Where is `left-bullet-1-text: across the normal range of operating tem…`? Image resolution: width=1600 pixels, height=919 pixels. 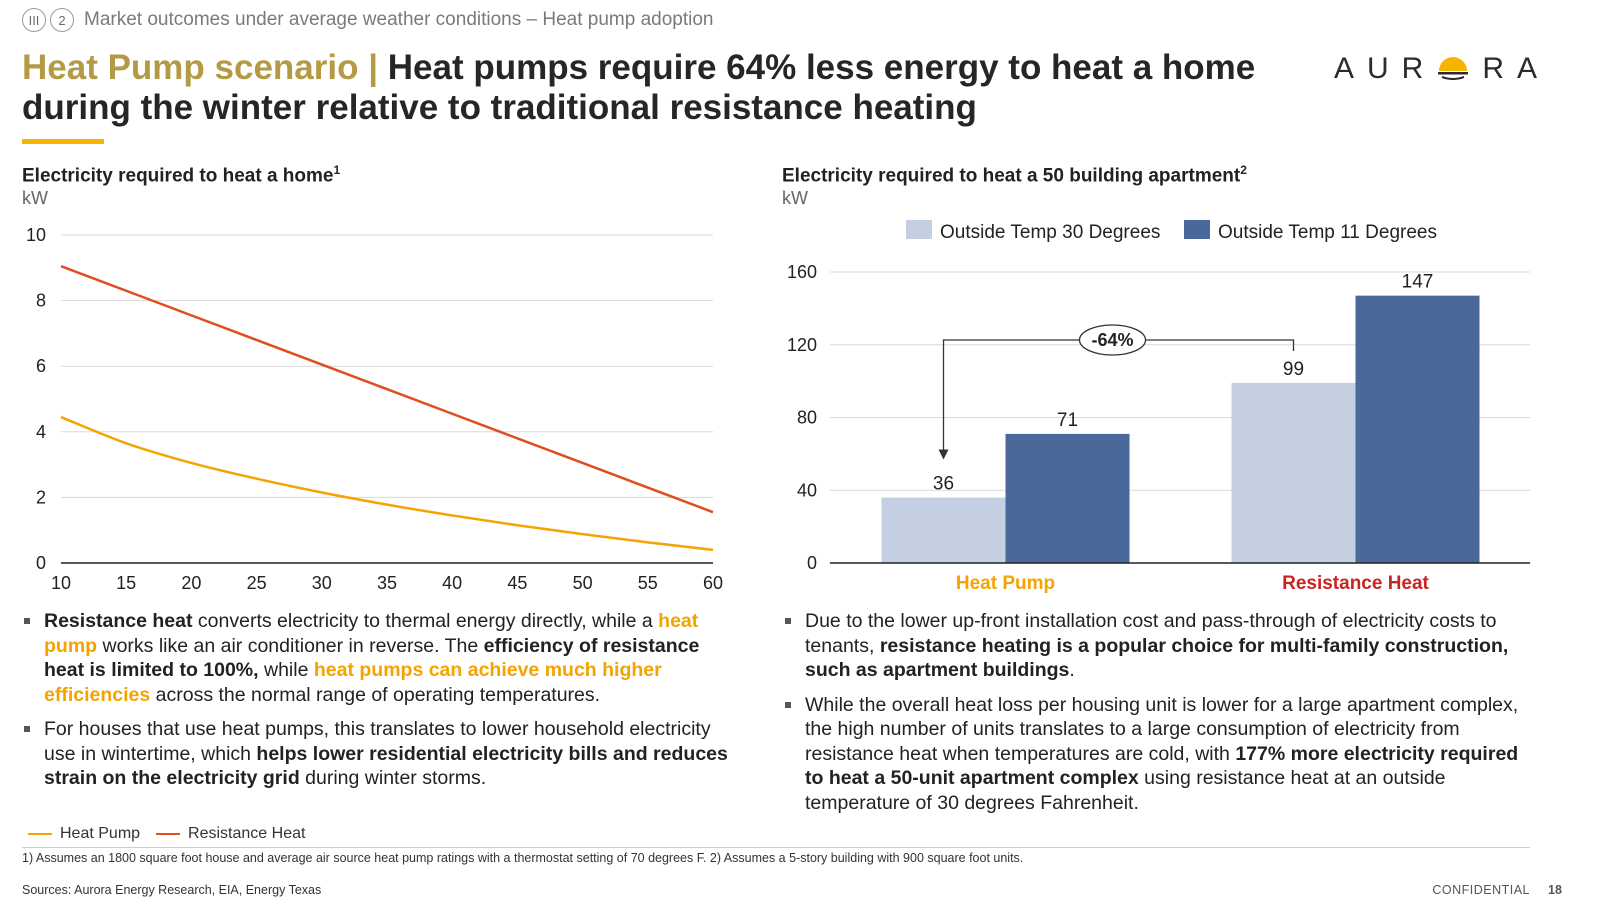
left-bullet-1-text: across the normal range of operating tem… is located at coordinates (375, 694).